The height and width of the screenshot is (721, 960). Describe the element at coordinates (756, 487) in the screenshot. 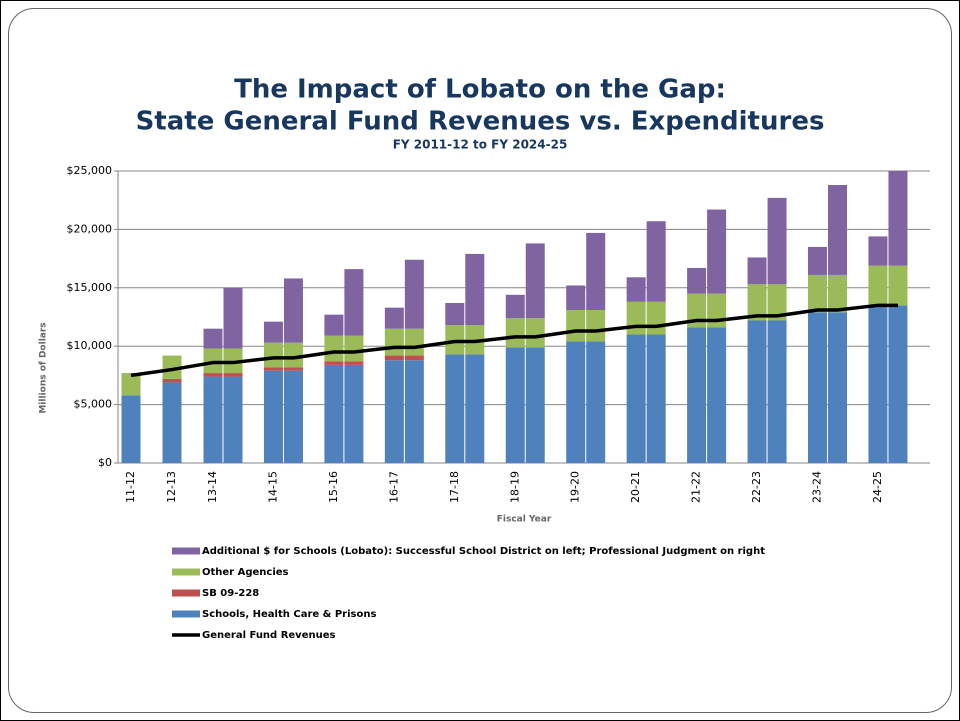

I see `x-tick-label: 22-23` at that location.